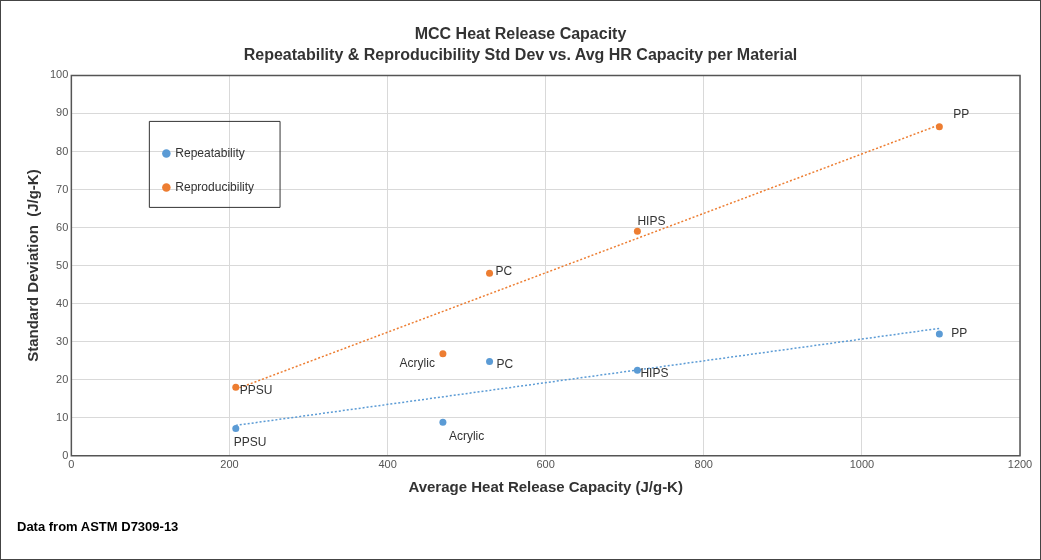 This screenshot has height=560, width=1041. What do you see at coordinates (862, 464) in the screenshot?
I see `x-tick-label: 1000` at bounding box center [862, 464].